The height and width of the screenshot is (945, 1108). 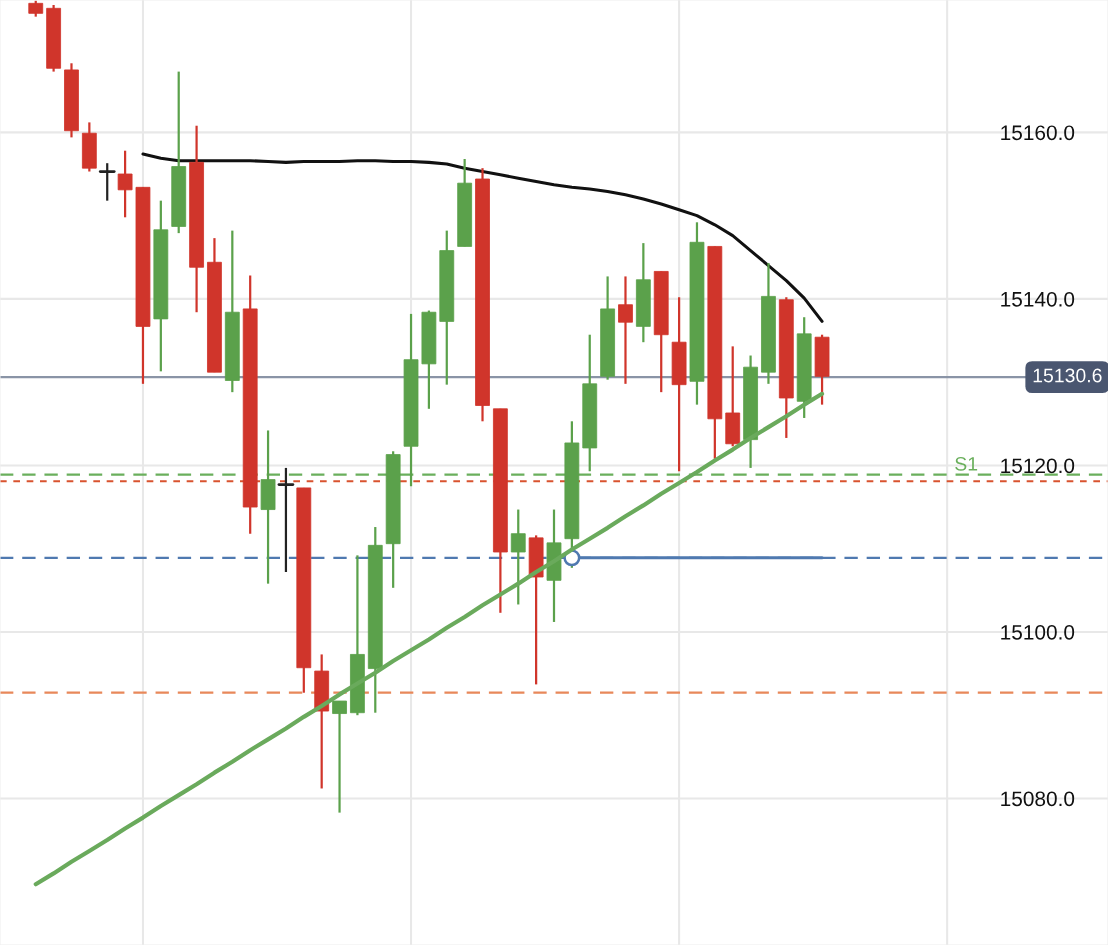 What do you see at coordinates (966, 463) in the screenshot?
I see `ref-line-label: S1` at bounding box center [966, 463].